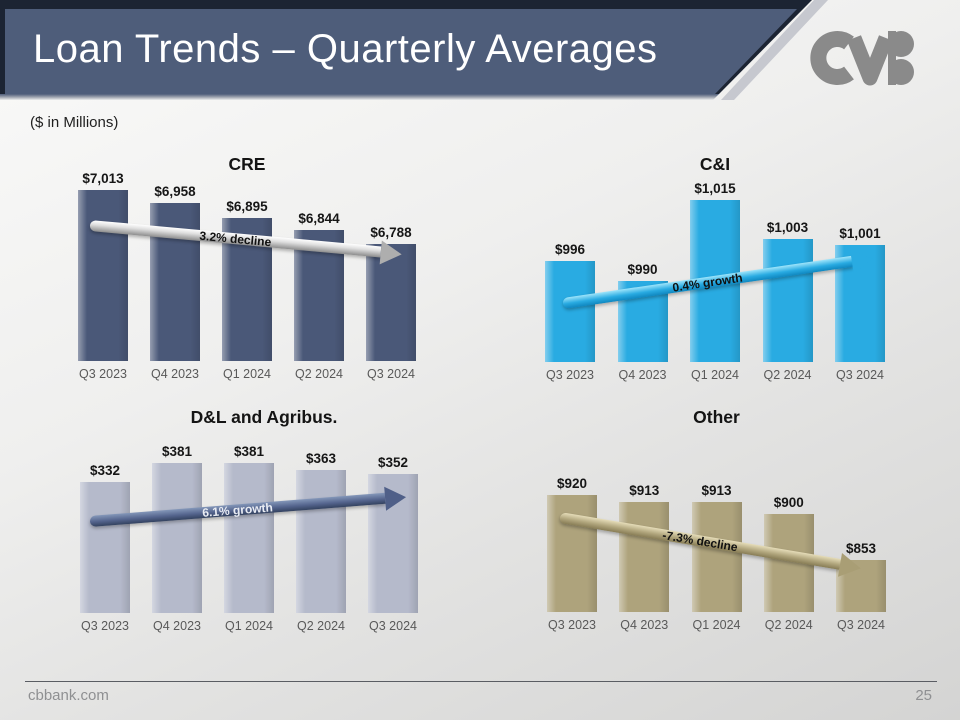 The width and height of the screenshot is (960, 720). I want to click on chart-plot-area: $7,013 $6,958 $6,895 $6,844 $6,788, so click(247, 266).